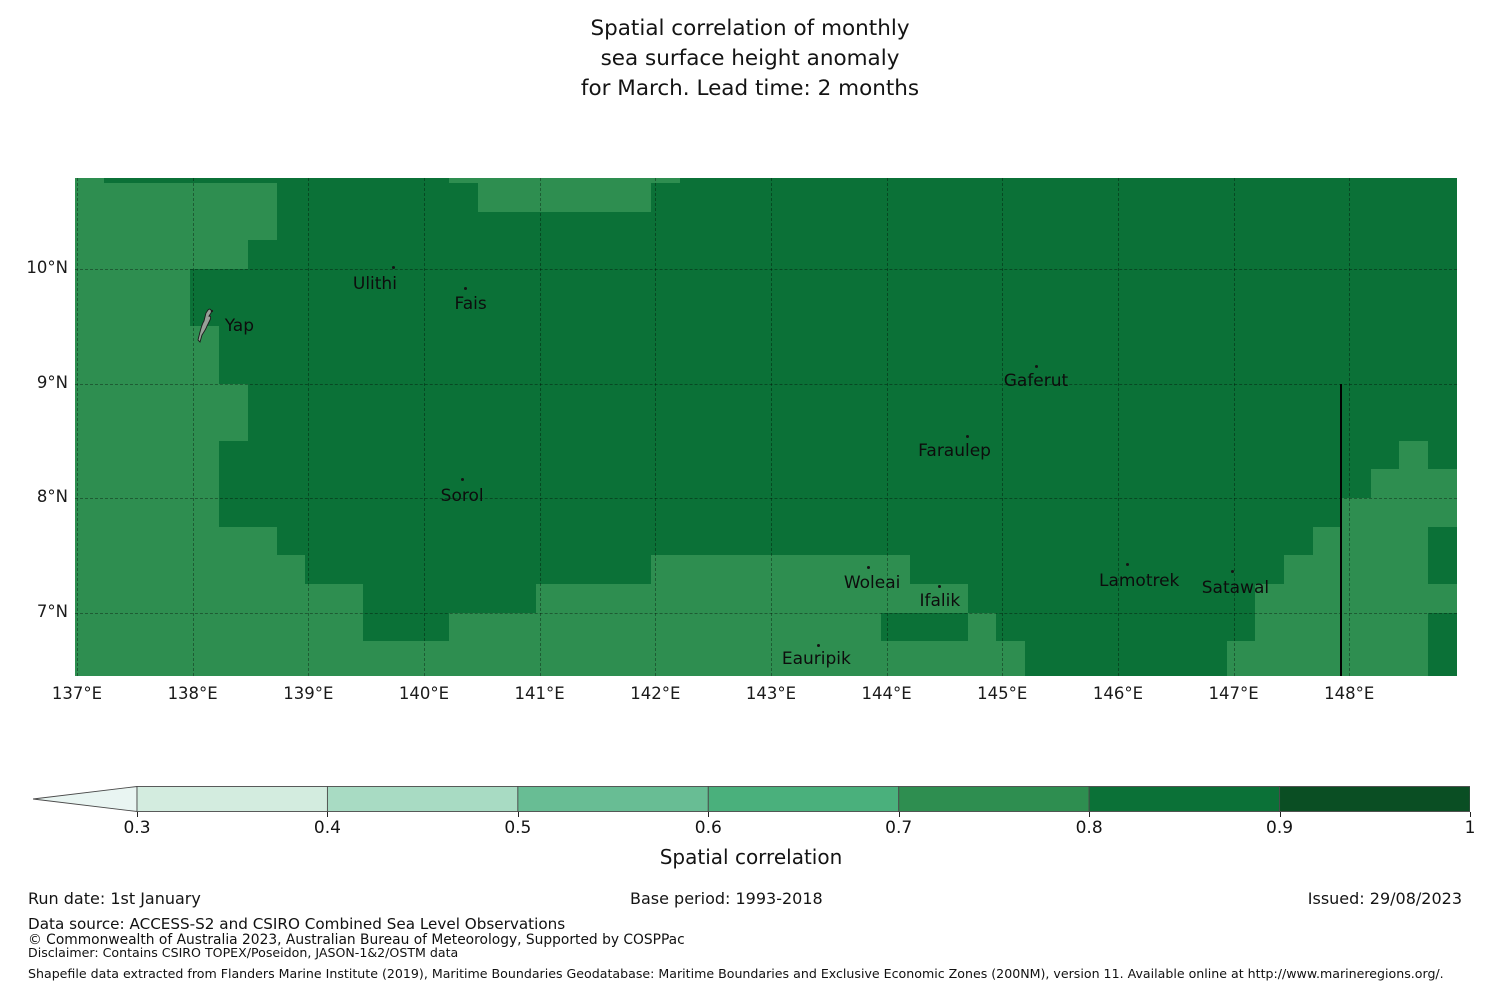 The image size is (1500, 990). Describe the element at coordinates (1002, 693) in the screenshot. I see `x-tick-label: 145°E` at that location.